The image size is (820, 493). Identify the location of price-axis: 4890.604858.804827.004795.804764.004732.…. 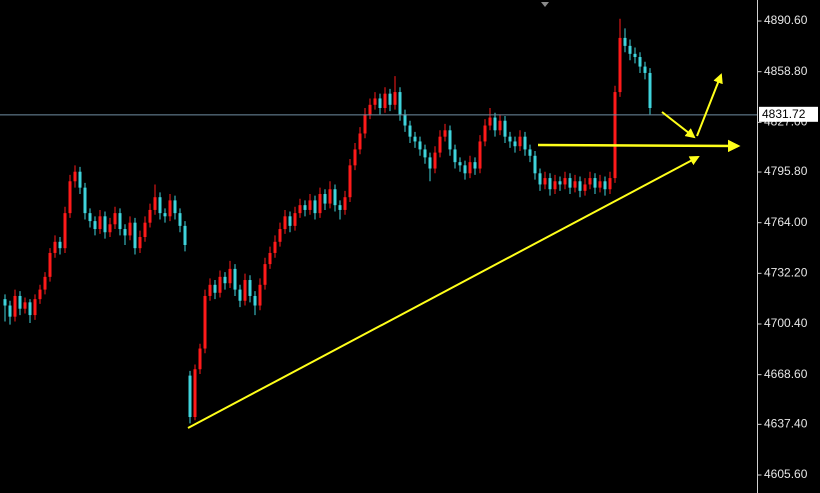
(787, 246).